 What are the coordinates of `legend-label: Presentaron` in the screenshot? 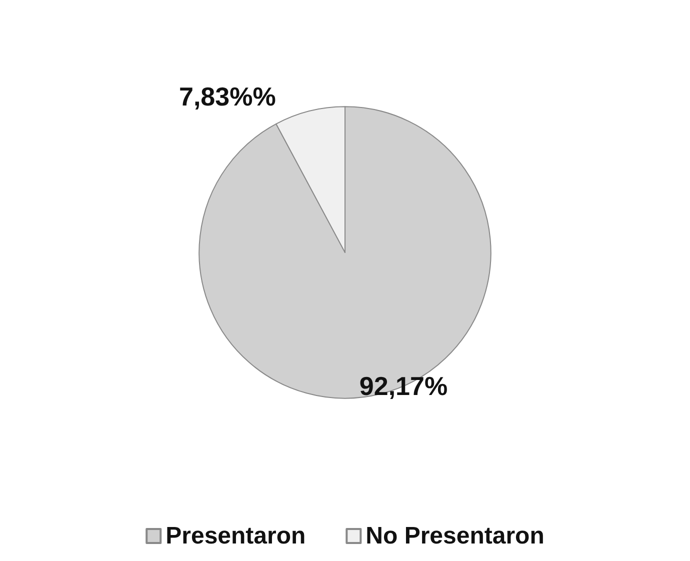 It's located at (236, 536).